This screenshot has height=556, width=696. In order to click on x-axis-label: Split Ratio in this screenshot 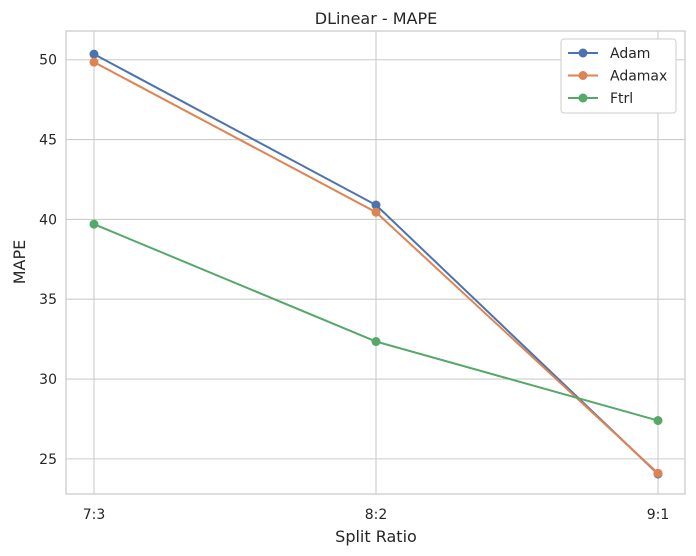, I will do `click(376, 536)`.